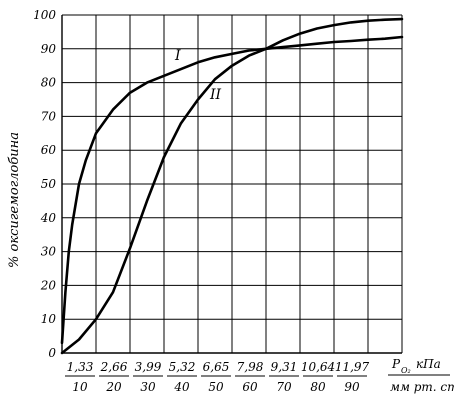 This screenshot has width=454, height=402. What do you see at coordinates (80, 367) in the screenshot?
I see `x-tick-label-kpa: 1,33` at bounding box center [80, 367].